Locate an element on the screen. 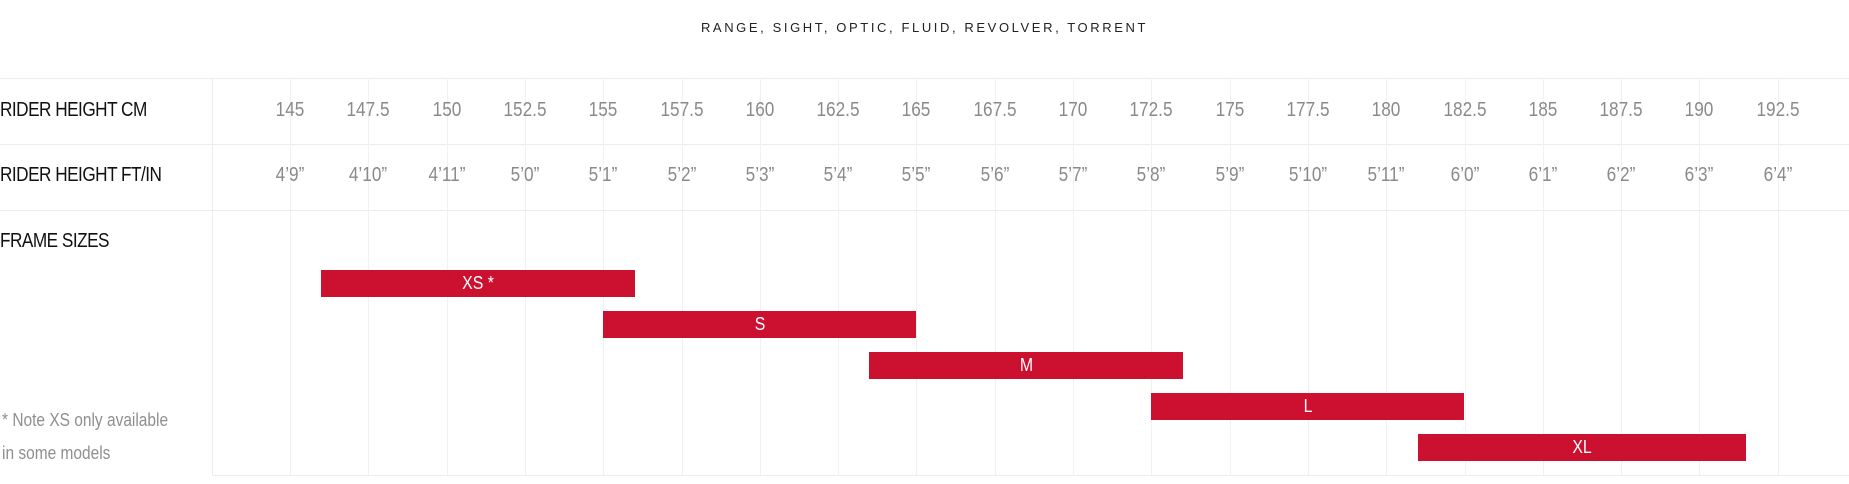 The height and width of the screenshot is (484, 1849). frame-size-label: L is located at coordinates (1308, 406).